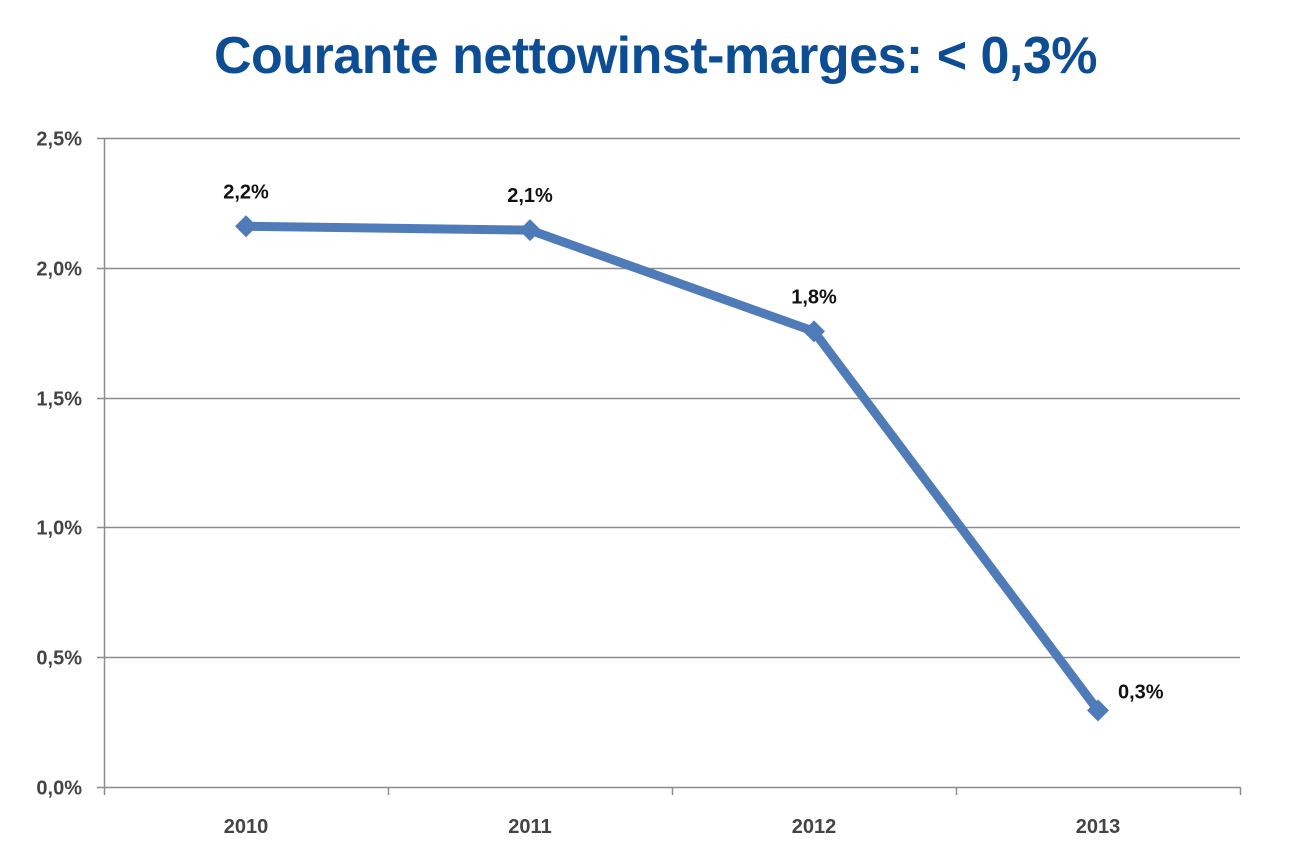  What do you see at coordinates (246, 827) in the screenshot?
I see `x-tick-label: 2010` at bounding box center [246, 827].